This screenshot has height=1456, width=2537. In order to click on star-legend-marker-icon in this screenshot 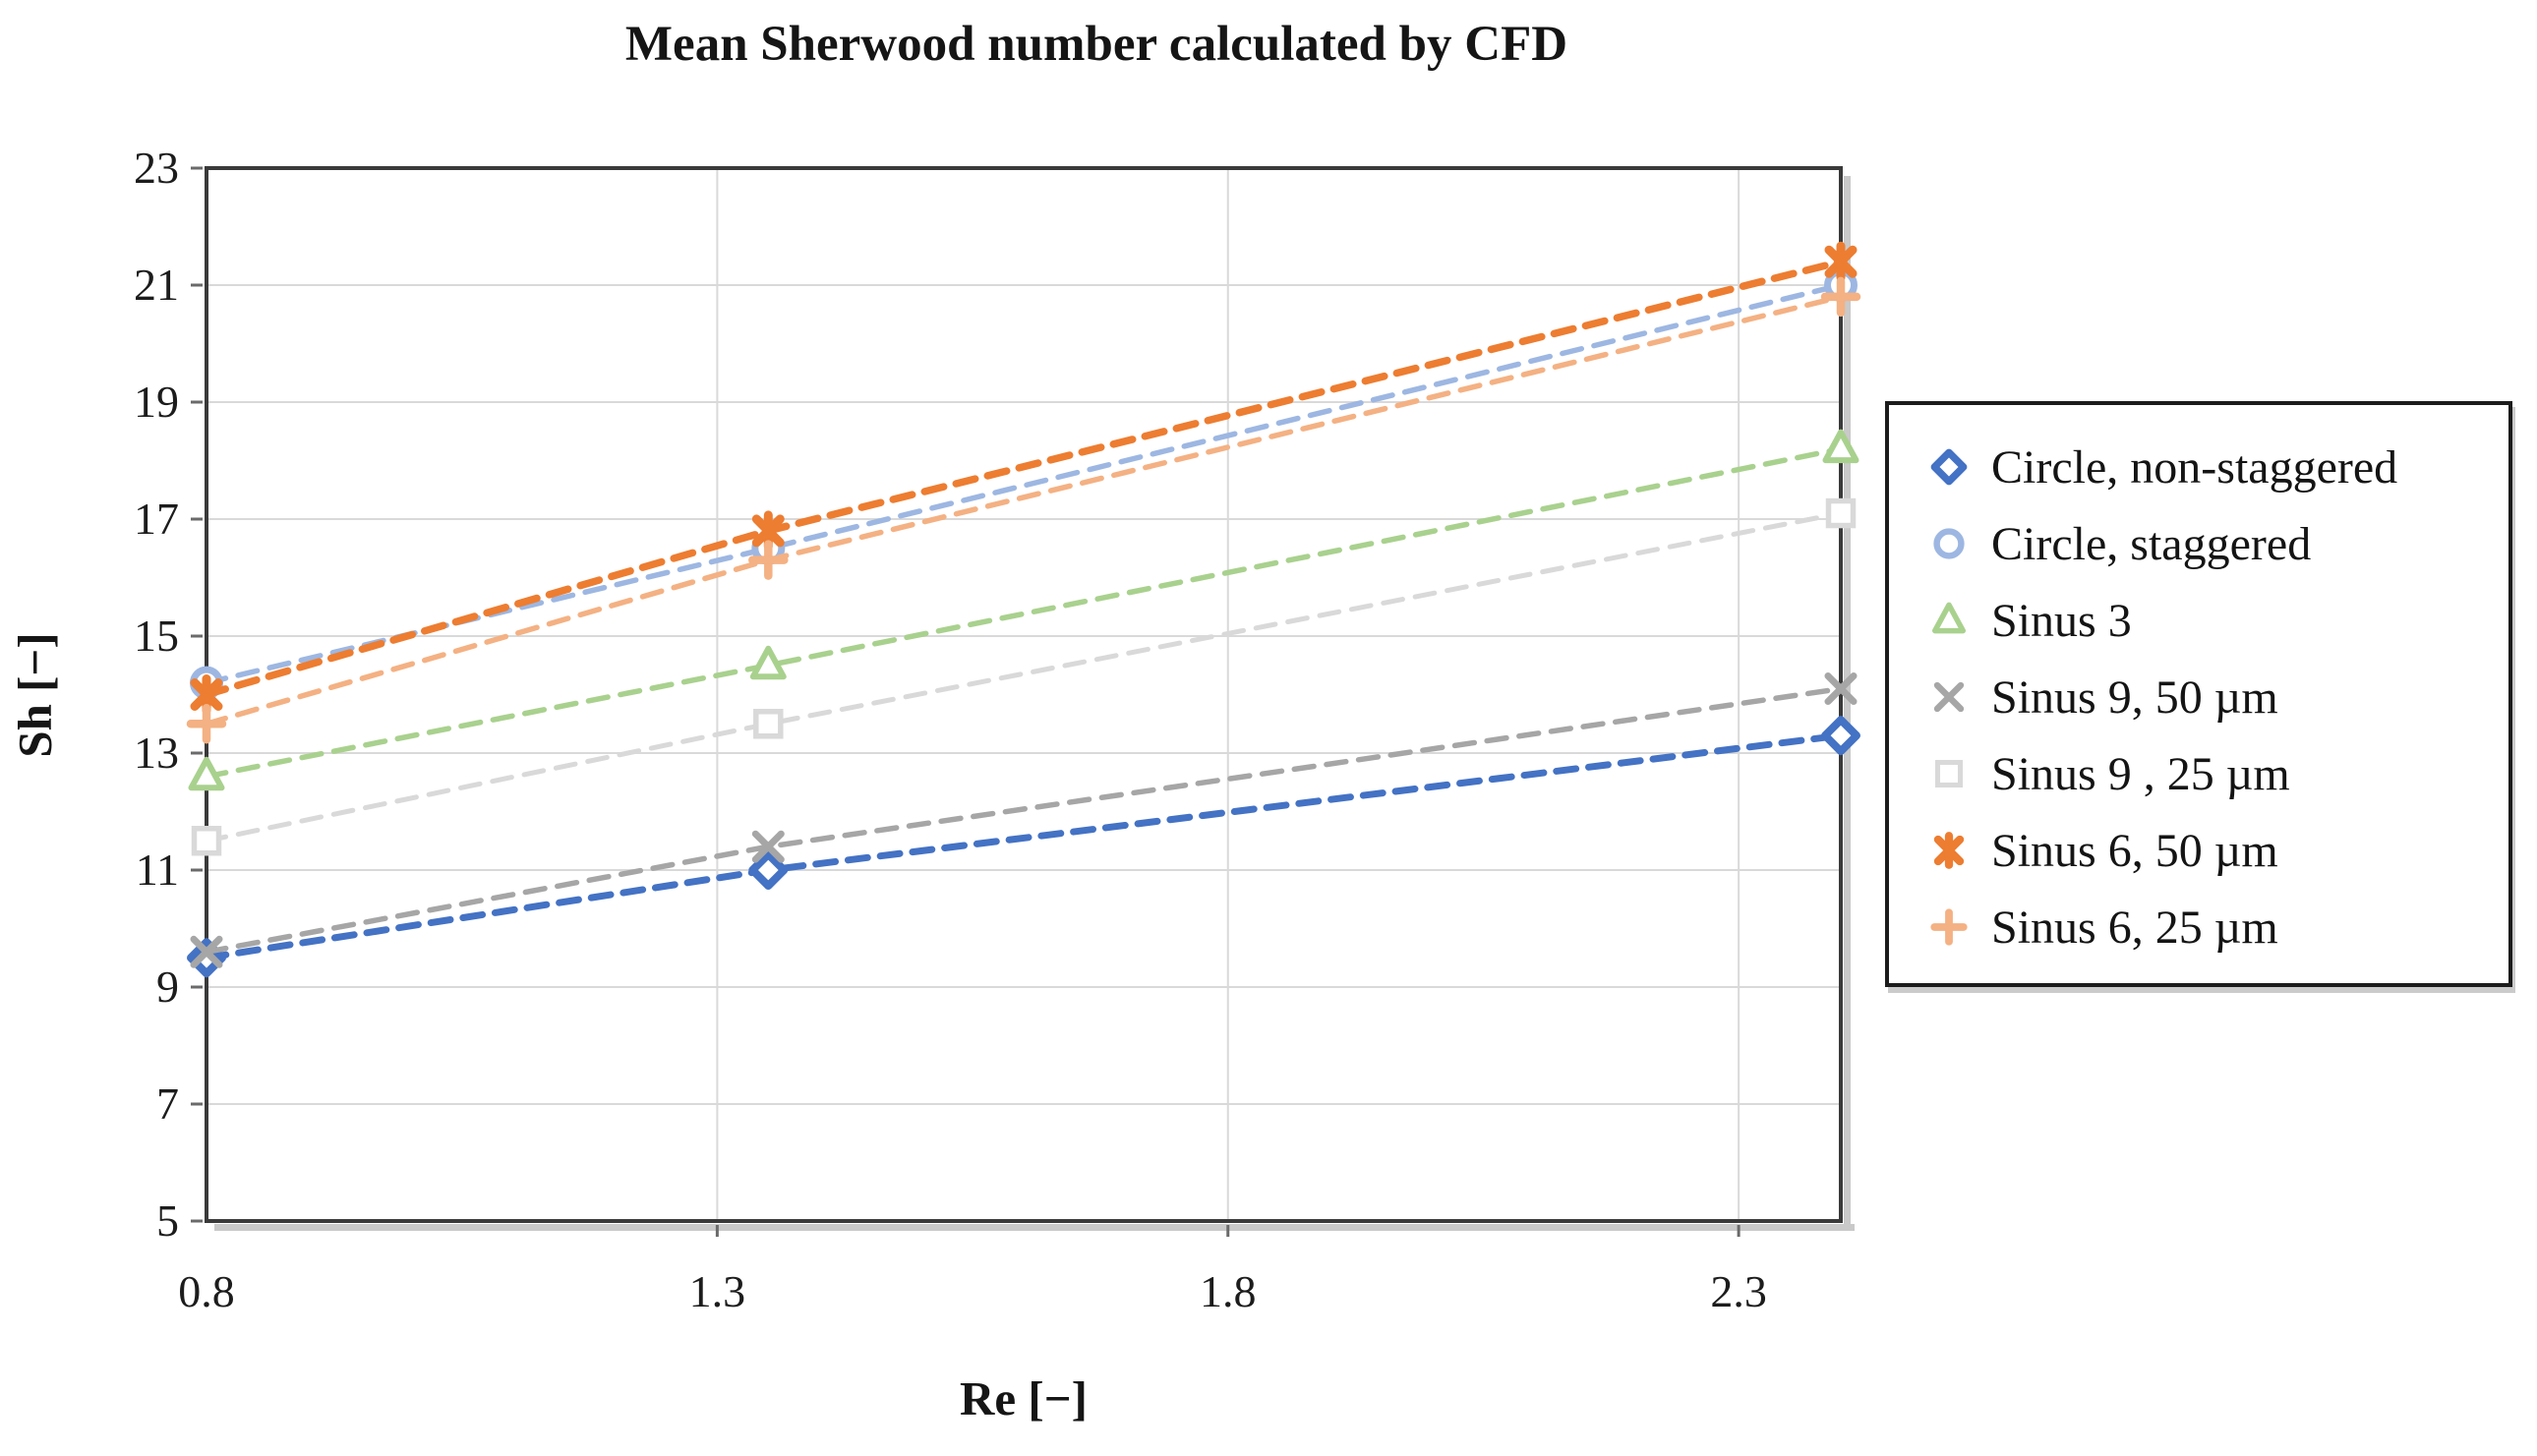, I will do `click(1949, 850)`.